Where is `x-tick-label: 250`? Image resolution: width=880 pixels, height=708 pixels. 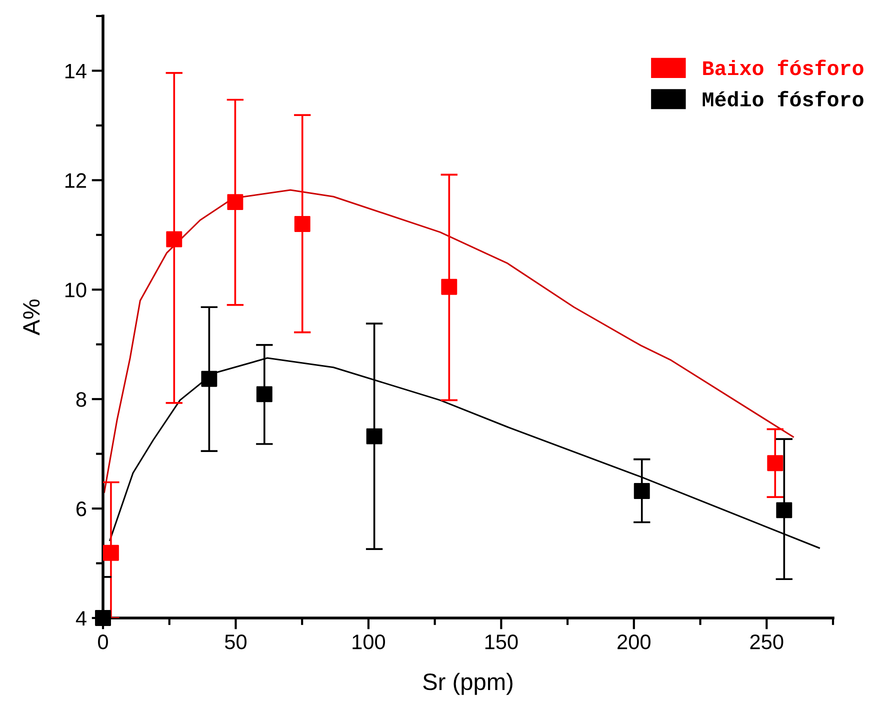
x-tick-label: 250 is located at coordinates (767, 642).